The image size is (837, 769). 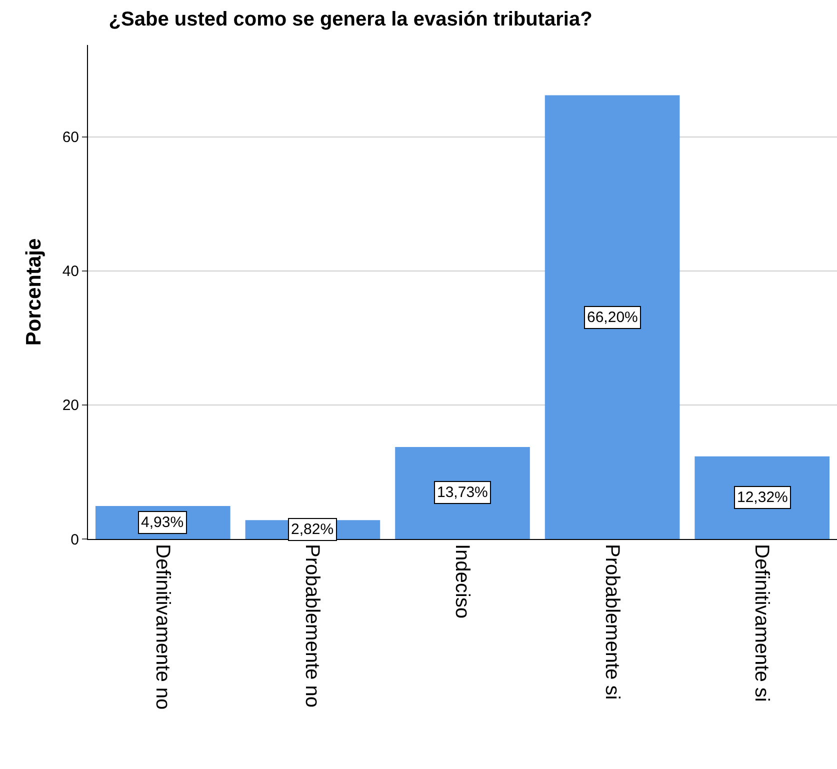 I want to click on x-tick-label: Probablemente no, so click(x=312, y=626).